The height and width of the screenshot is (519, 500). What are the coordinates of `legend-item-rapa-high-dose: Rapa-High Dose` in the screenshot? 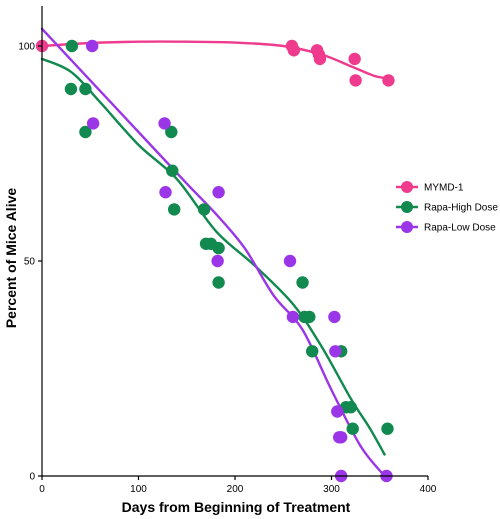 It's located at (447, 207).